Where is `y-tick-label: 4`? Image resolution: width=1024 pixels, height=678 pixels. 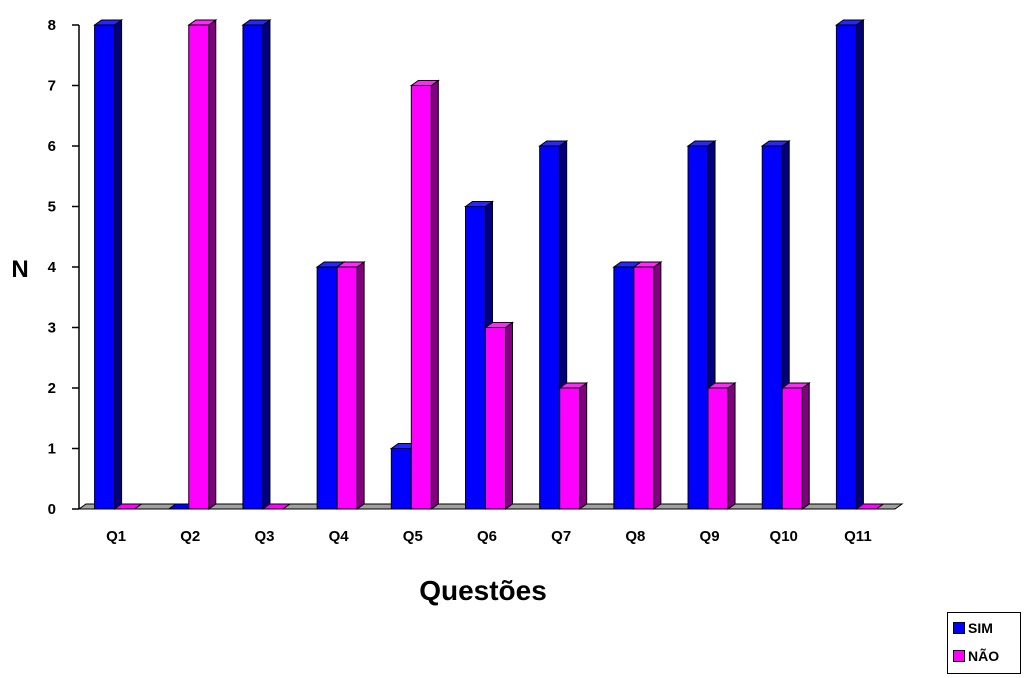 y-tick-label: 4 is located at coordinates (52, 267).